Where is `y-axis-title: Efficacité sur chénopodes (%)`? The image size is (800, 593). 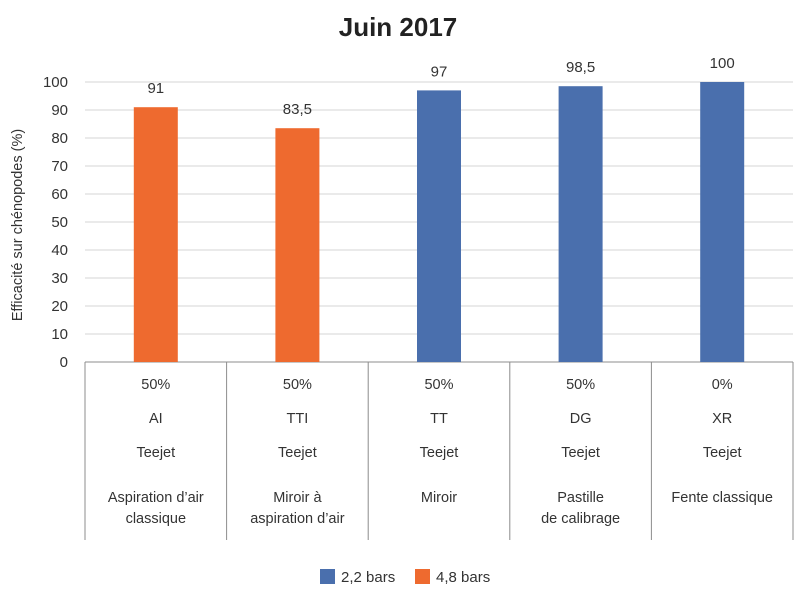
y-axis-title: Efficacité sur chénopodes (%) is located at coordinates (18, 225).